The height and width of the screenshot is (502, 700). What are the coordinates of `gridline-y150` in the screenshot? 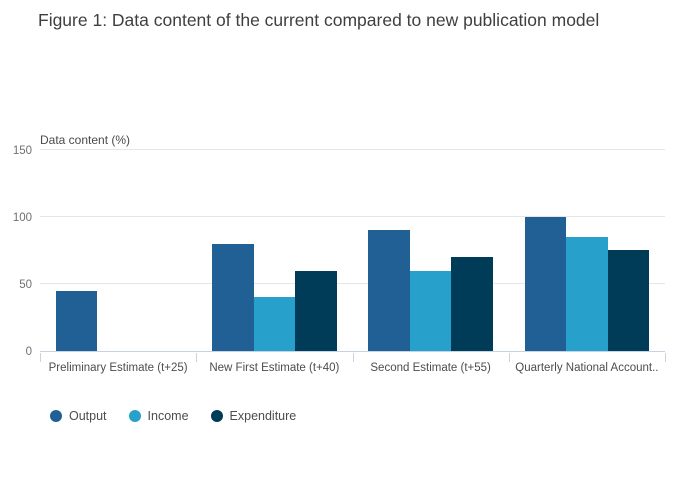 It's located at (352, 149).